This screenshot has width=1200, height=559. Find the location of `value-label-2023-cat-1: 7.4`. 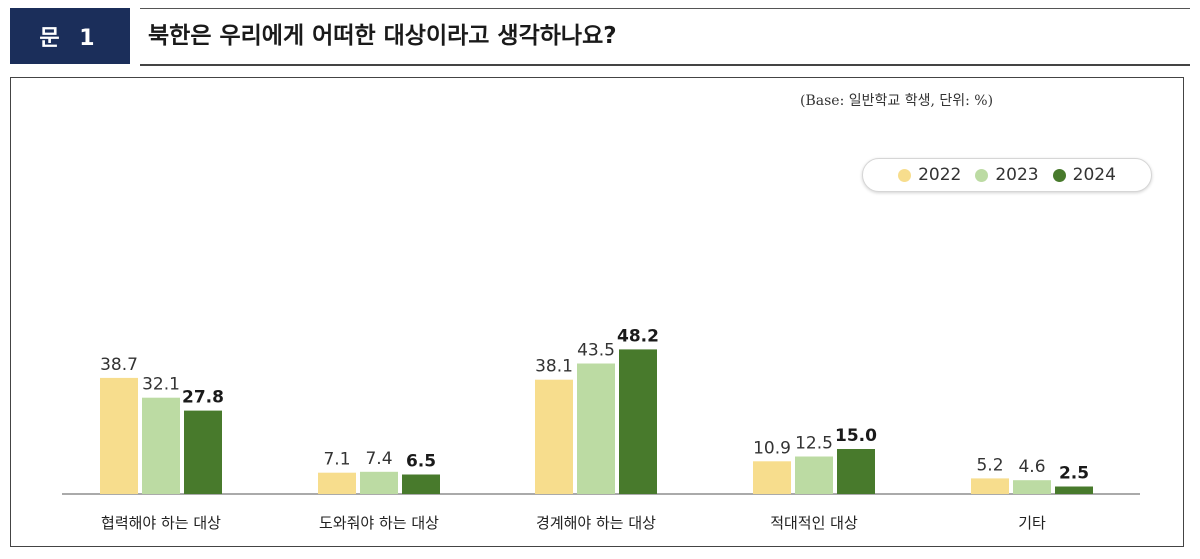

value-label-2023-cat-1: 7.4 is located at coordinates (378, 459).